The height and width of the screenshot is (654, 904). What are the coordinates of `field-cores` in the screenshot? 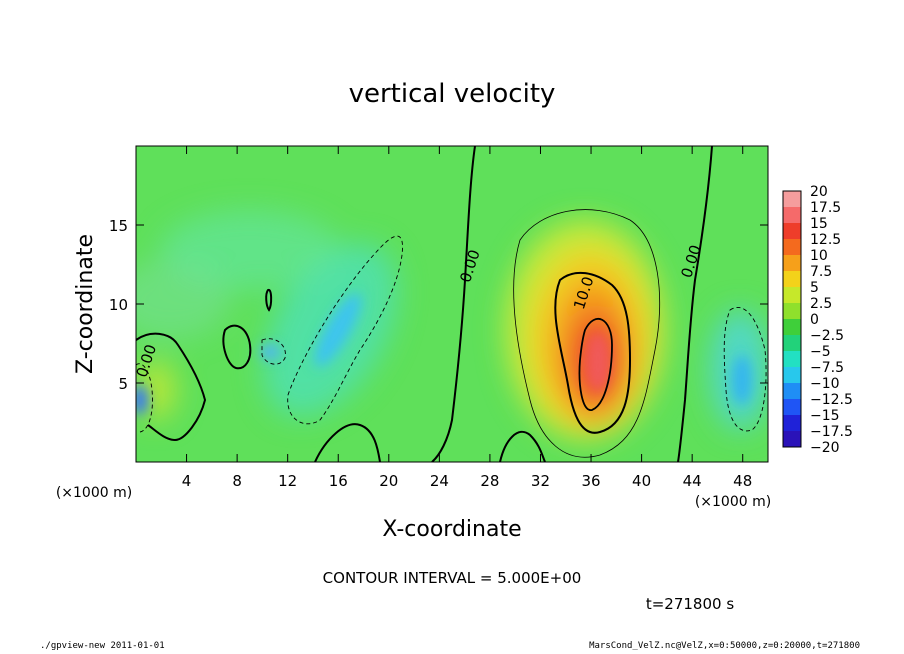 It's located at (444, 354).